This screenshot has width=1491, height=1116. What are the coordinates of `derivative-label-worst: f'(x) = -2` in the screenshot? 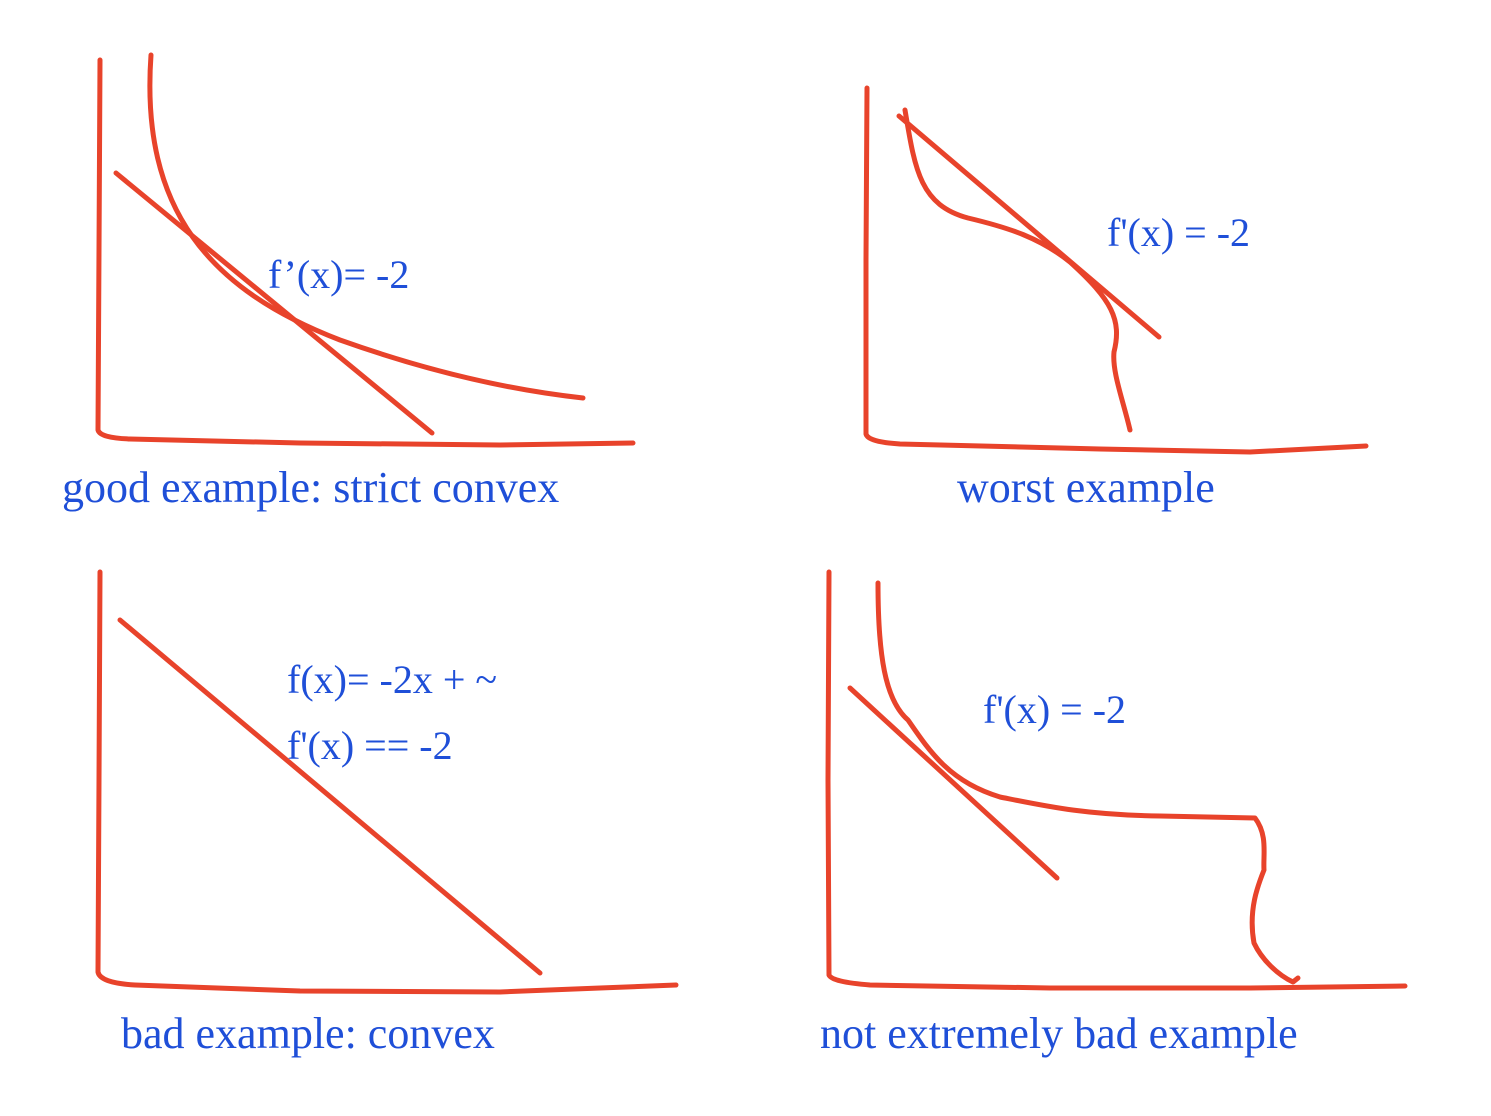 It's located at (1179, 232).